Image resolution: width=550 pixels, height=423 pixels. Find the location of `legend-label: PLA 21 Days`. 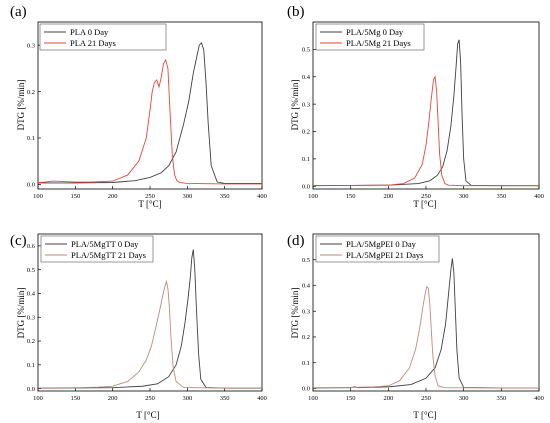

legend-label: PLA 21 Days is located at coordinates (93, 43).